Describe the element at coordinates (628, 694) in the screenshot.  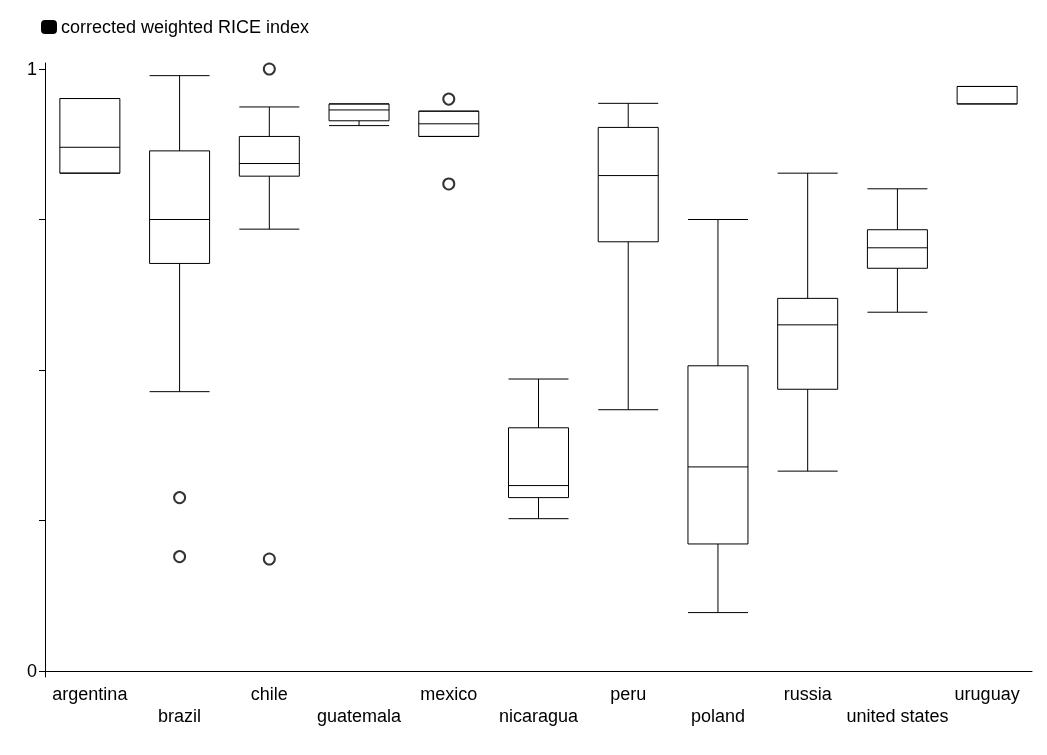
I see `x-tick-label: peru` at that location.